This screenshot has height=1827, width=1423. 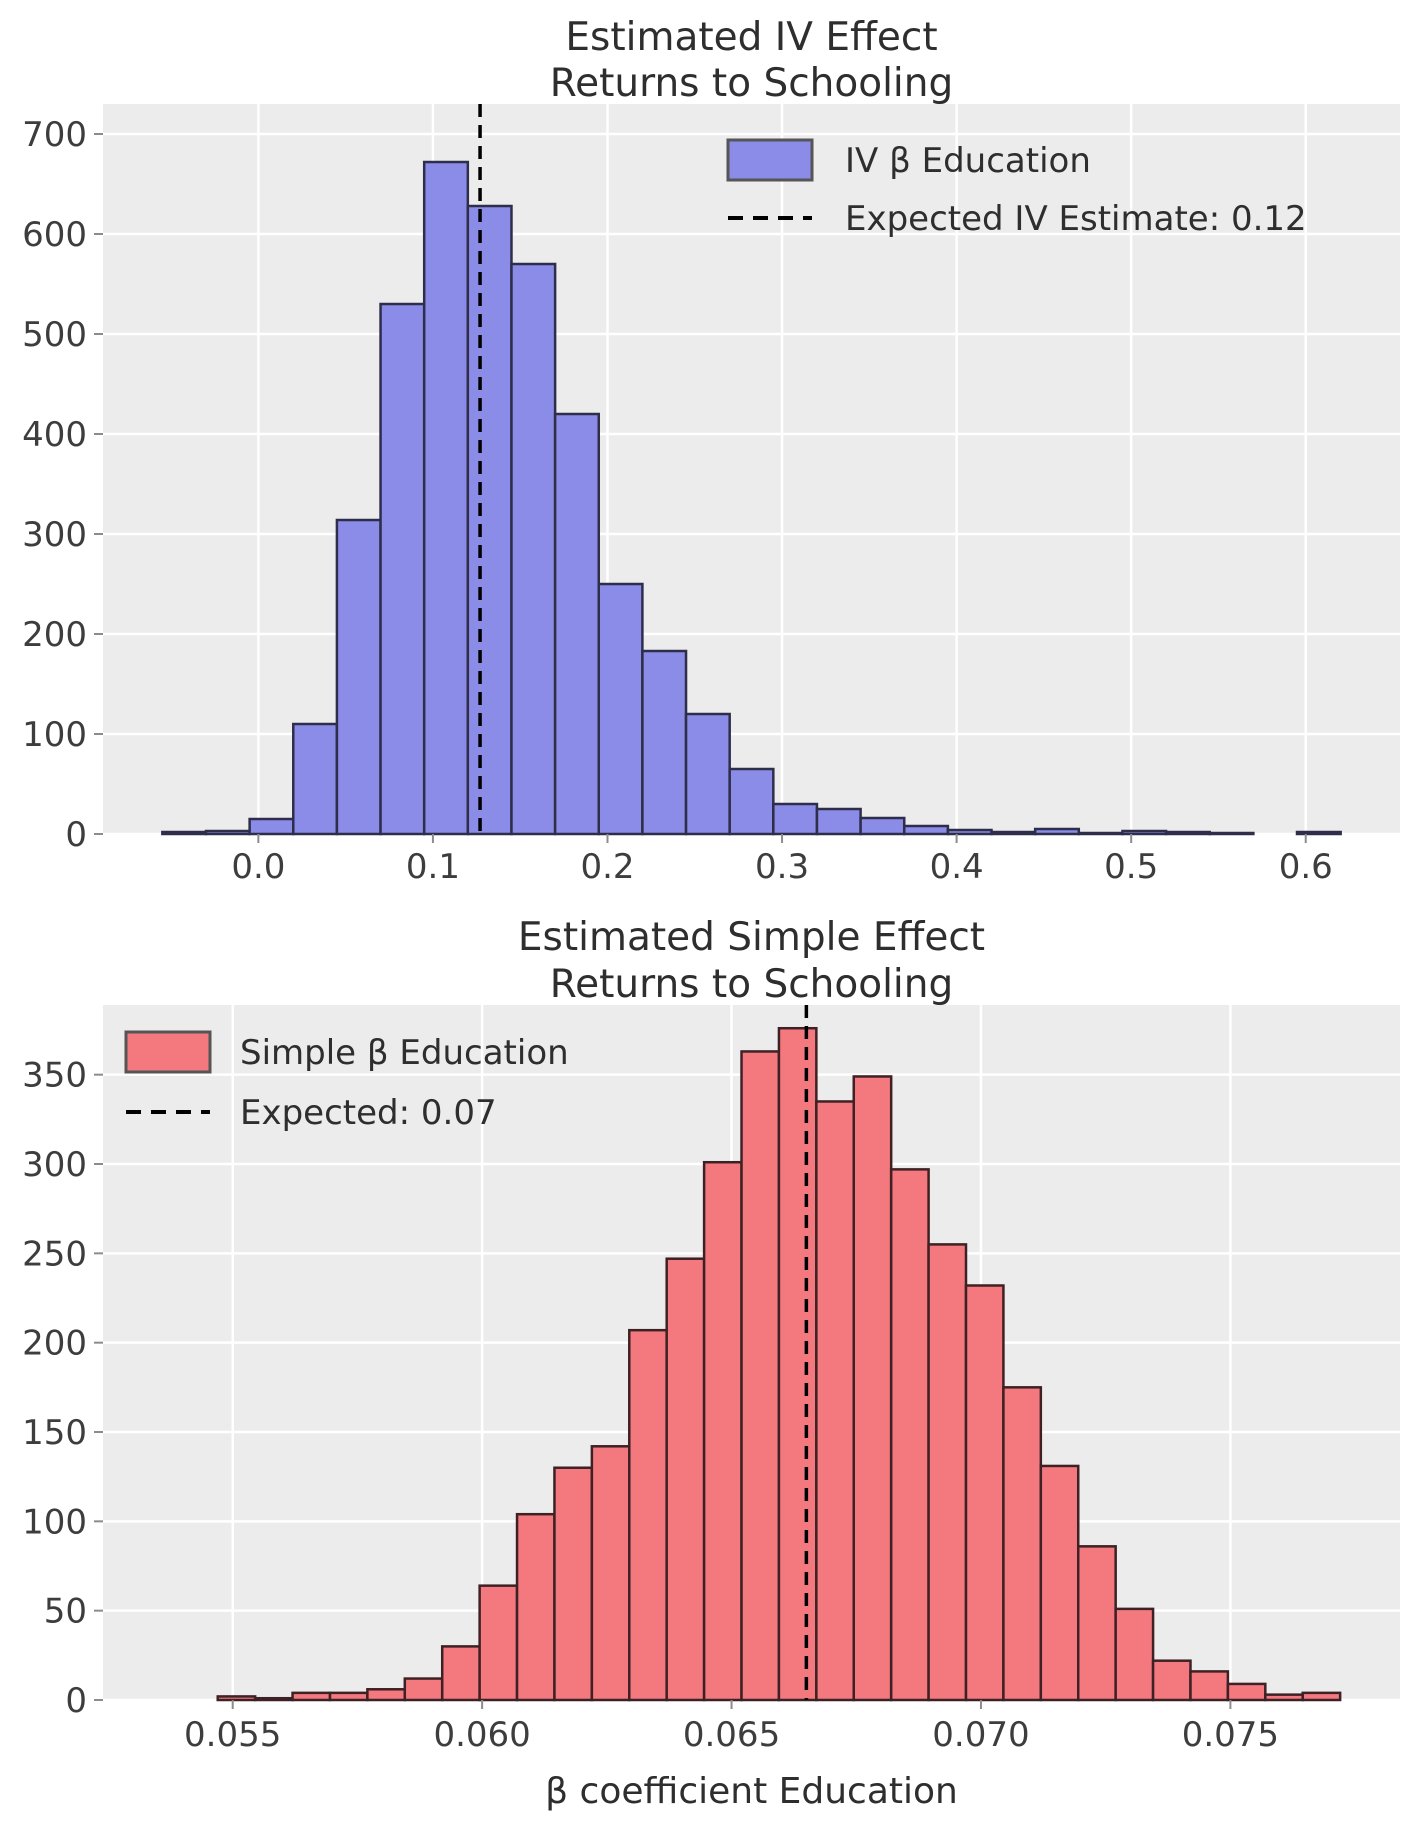 I want to click on x-tick-label: 0.1, so click(x=433, y=867).